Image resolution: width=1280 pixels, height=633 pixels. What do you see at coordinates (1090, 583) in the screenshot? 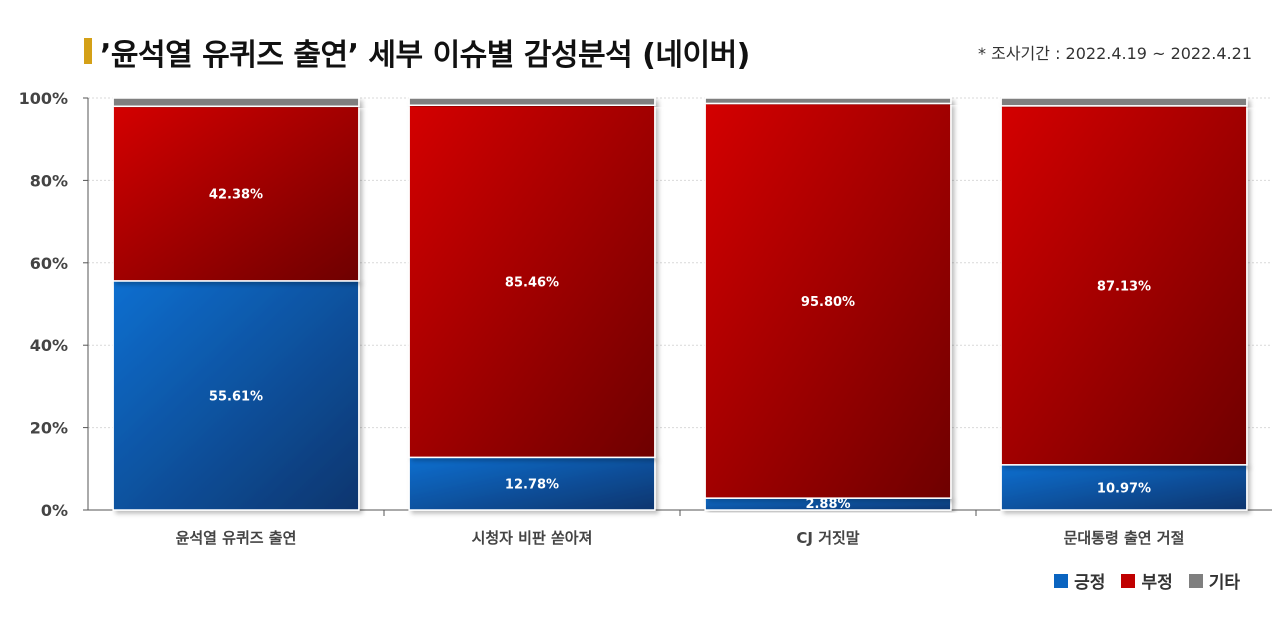
I see `legend-label-positive: 긍정` at bounding box center [1090, 583].